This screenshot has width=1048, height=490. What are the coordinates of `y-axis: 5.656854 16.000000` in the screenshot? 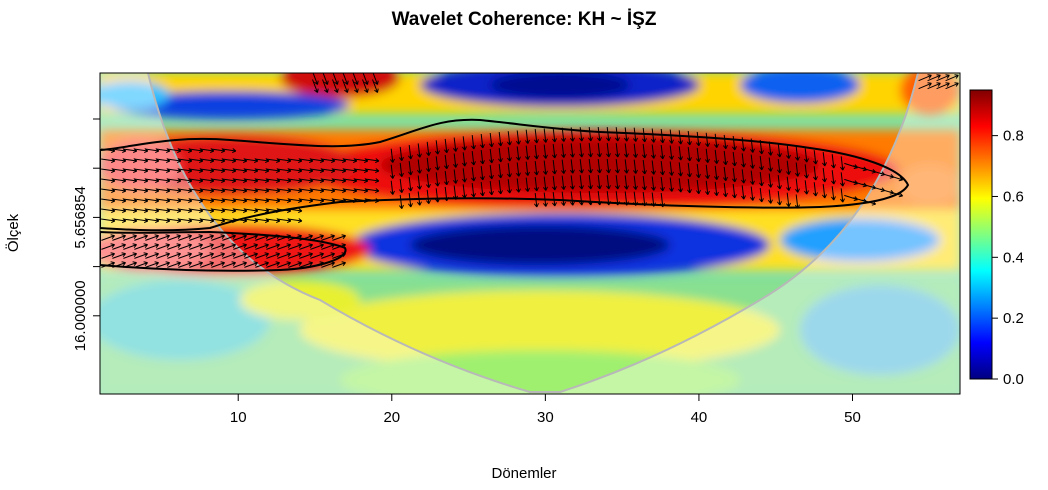 It's located at (86, 234).